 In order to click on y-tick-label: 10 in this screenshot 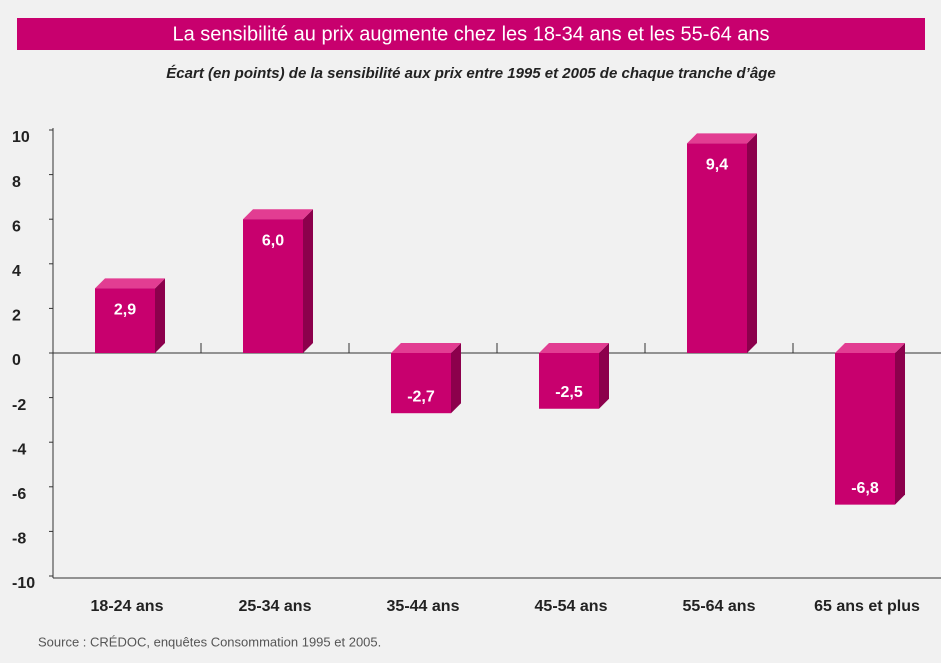, I will do `click(21, 137)`.